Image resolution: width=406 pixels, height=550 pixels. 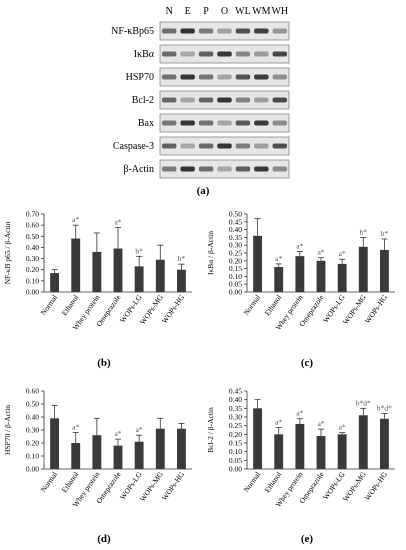 I want to click on significance-label: b*, so click(x=385, y=233).